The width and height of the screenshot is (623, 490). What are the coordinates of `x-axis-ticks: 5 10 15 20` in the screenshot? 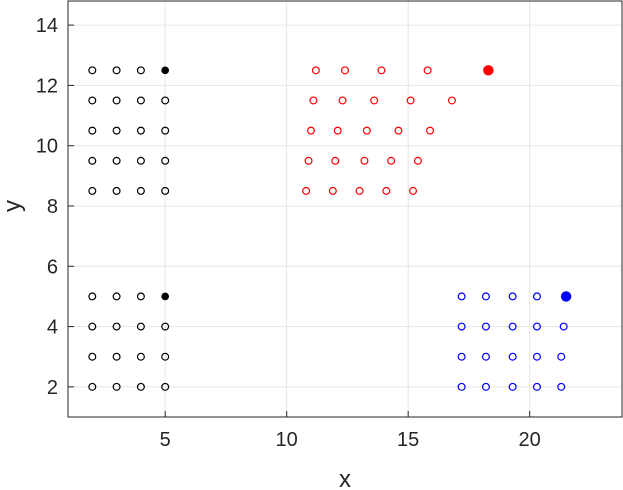 It's located at (350, 431).